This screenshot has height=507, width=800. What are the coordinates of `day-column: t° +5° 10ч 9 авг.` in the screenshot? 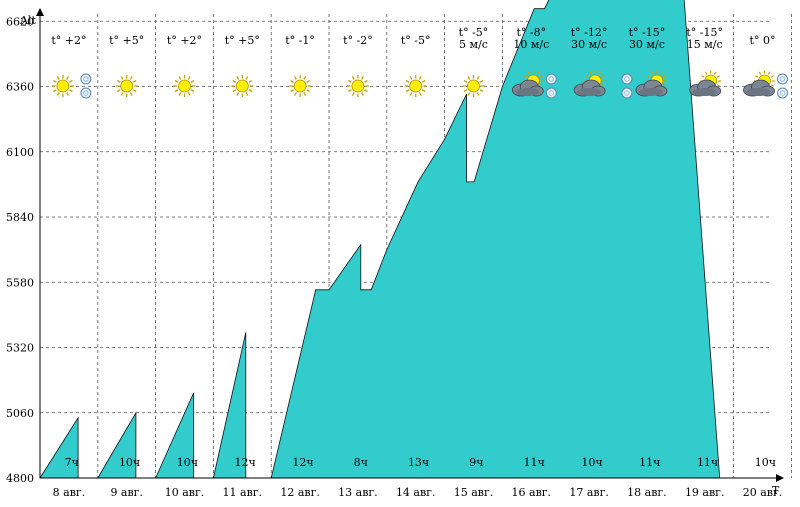 It's located at (126, 266).